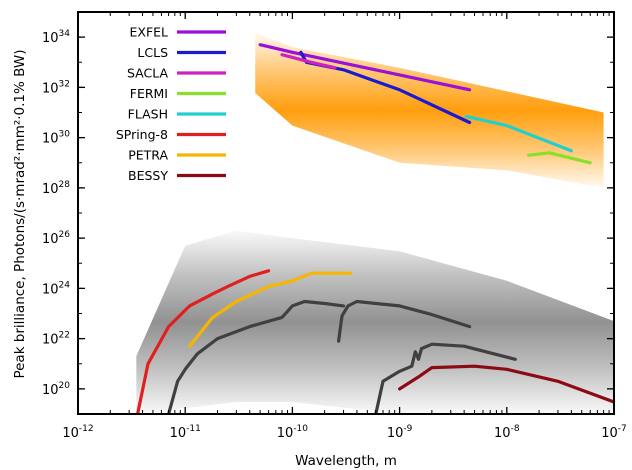 The width and height of the screenshot is (632, 470). Describe the element at coordinates (148, 155) in the screenshot. I see `legend-label: PETRA` at that location.